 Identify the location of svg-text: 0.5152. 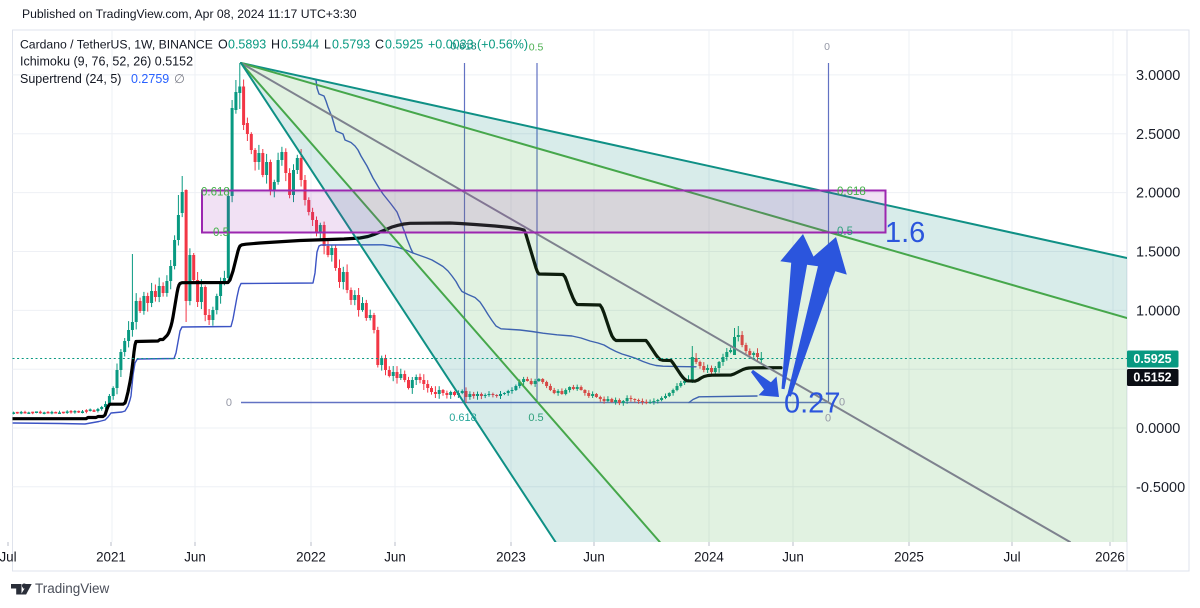
(1152, 378).